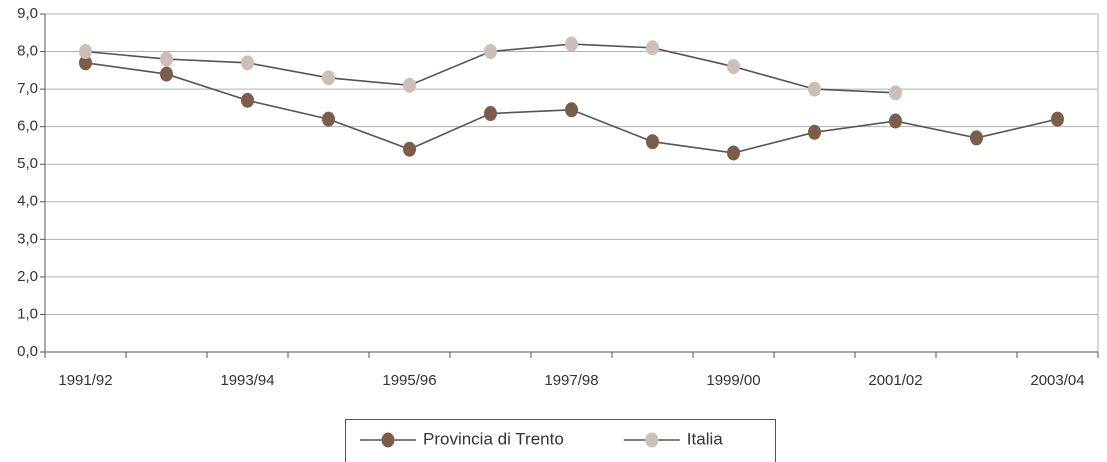 The width and height of the screenshot is (1107, 462). Describe the element at coordinates (27, 163) in the screenshot. I see `y-tick-label: 5,0` at that location.